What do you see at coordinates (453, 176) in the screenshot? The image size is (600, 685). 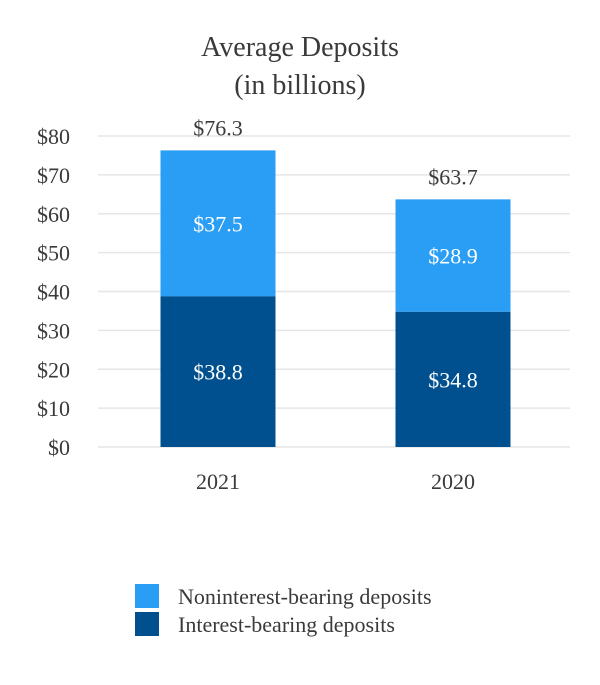 I see `total-label-2020: $63.7` at bounding box center [453, 176].